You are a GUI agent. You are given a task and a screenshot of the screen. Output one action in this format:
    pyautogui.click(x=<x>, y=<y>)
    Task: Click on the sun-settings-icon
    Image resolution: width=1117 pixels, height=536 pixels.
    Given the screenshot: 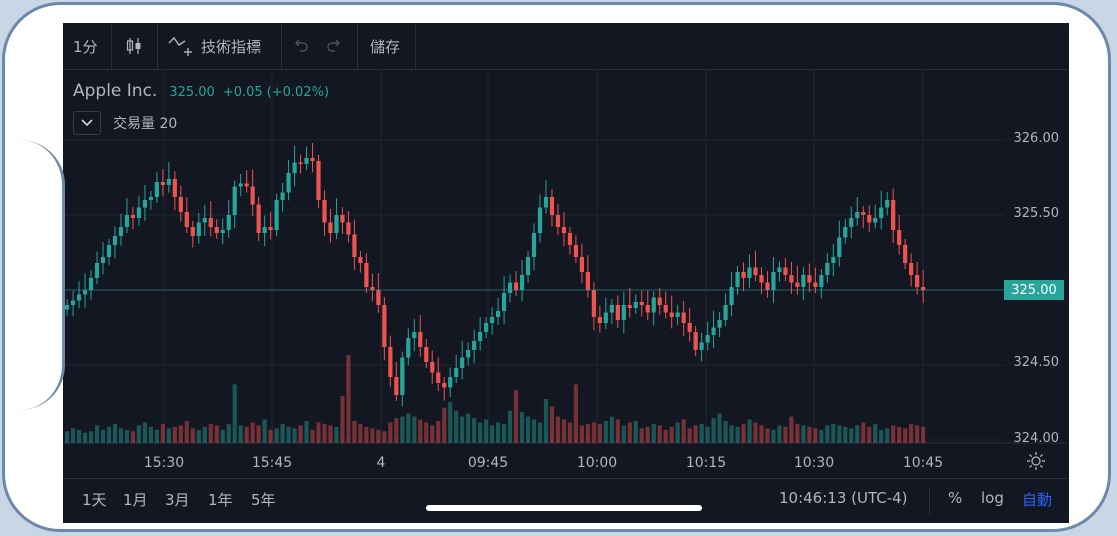 What is the action you would take?
    pyautogui.click(x=1036, y=461)
    